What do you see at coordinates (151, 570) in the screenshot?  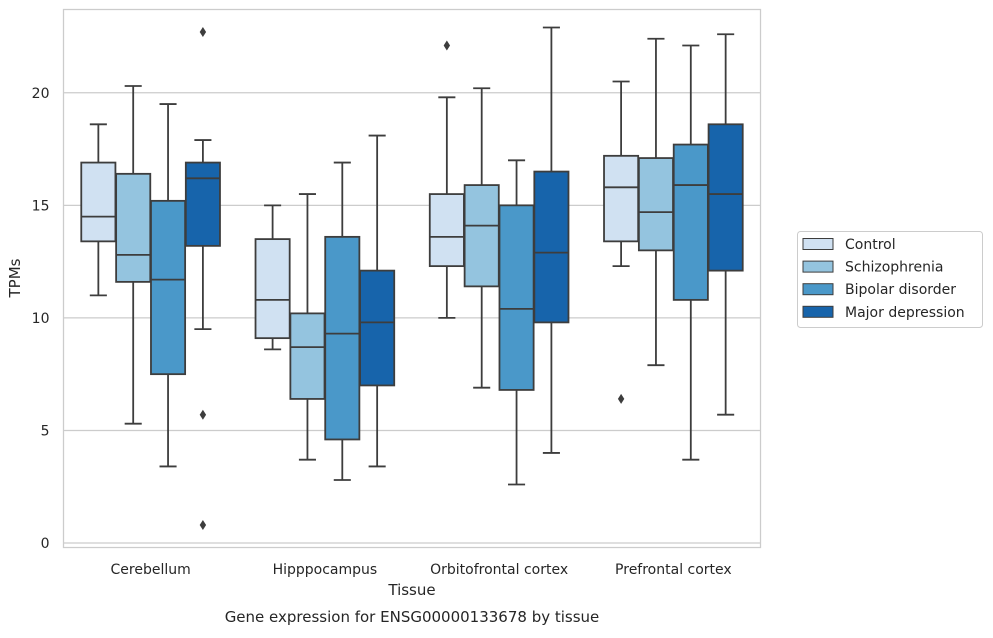 I see `x-tick-label: Cerebellum` at bounding box center [151, 570].